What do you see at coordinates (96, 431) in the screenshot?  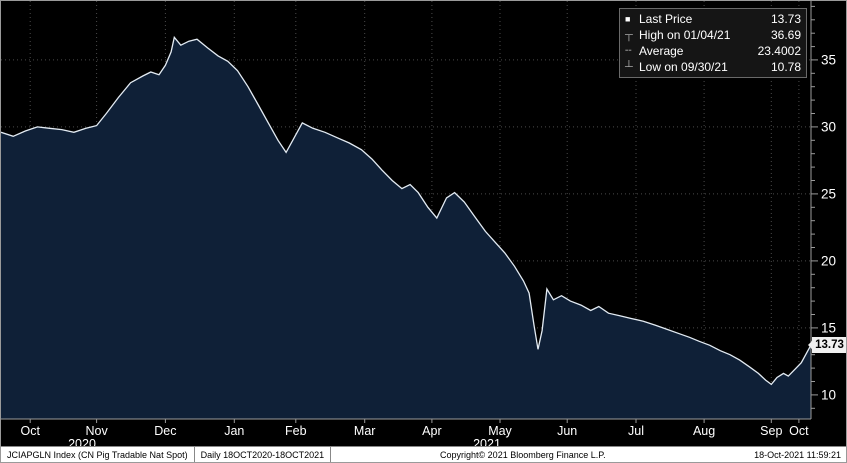 I see `x-axis-label: Nov` at bounding box center [96, 431].